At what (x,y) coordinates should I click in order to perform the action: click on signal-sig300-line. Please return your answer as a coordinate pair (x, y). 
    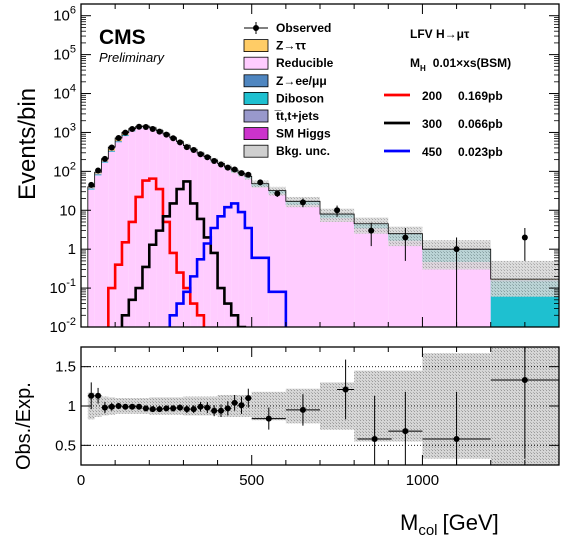
    Looking at the image, I should click on (183, 253).